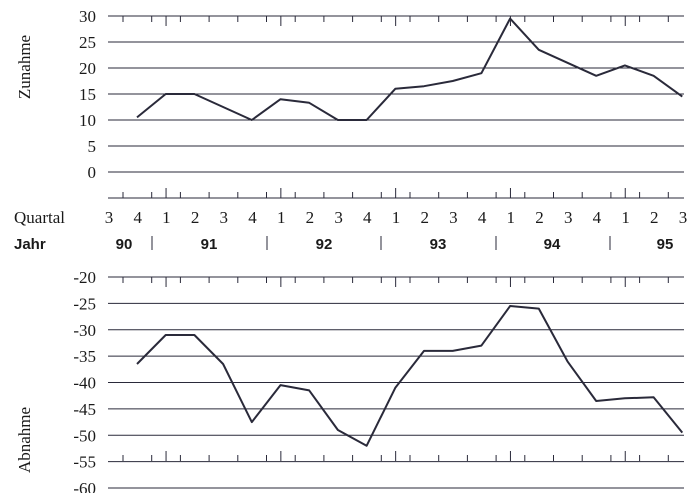  I want to click on y-tick-label: -35, so click(84, 356).